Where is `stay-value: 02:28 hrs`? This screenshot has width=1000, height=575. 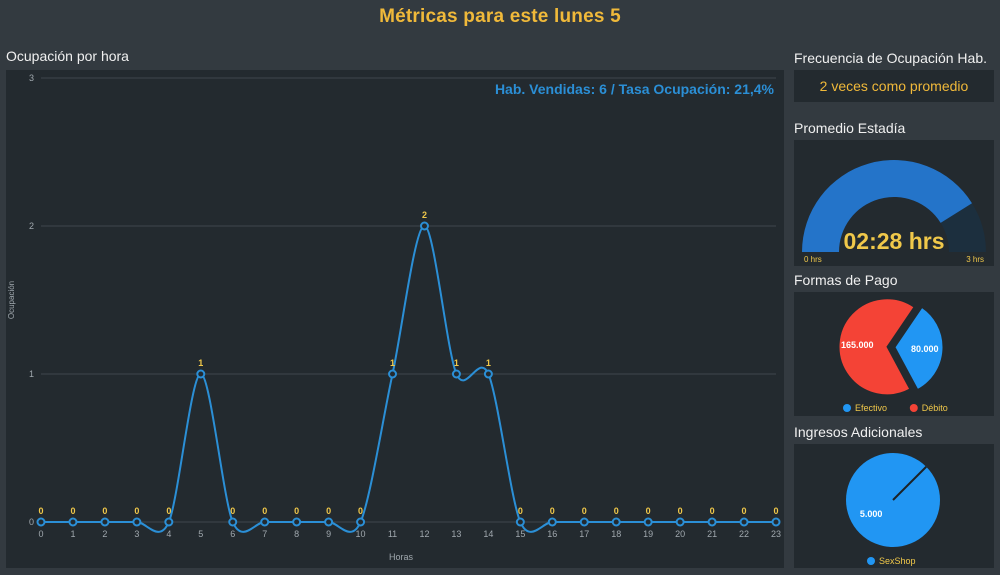 stay-value: 02:28 hrs is located at coordinates (893, 241).